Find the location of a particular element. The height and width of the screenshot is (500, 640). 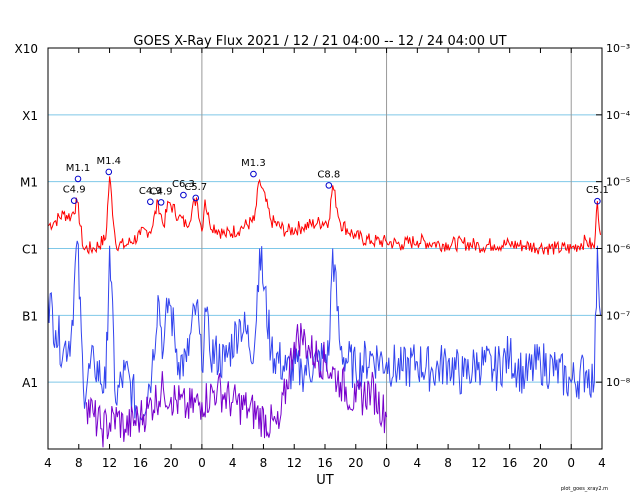

right-axis-label: 10⁻⁵ is located at coordinates (618, 182).